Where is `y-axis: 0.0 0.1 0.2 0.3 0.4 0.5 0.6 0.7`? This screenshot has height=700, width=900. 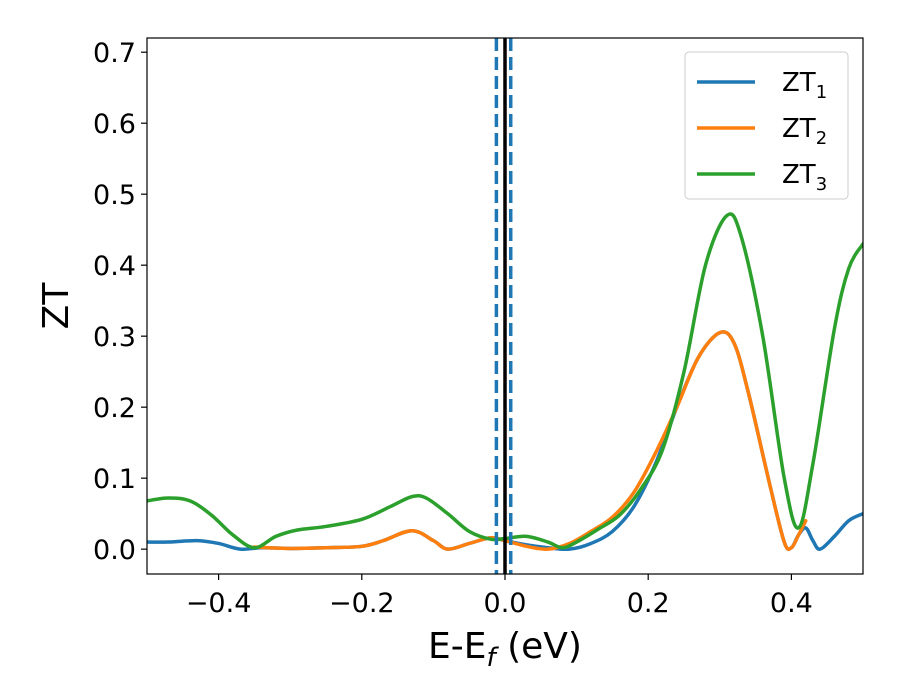 y-axis: 0.0 0.1 0.2 0.3 0.4 0.5 0.6 0.7 is located at coordinates (120, 302).